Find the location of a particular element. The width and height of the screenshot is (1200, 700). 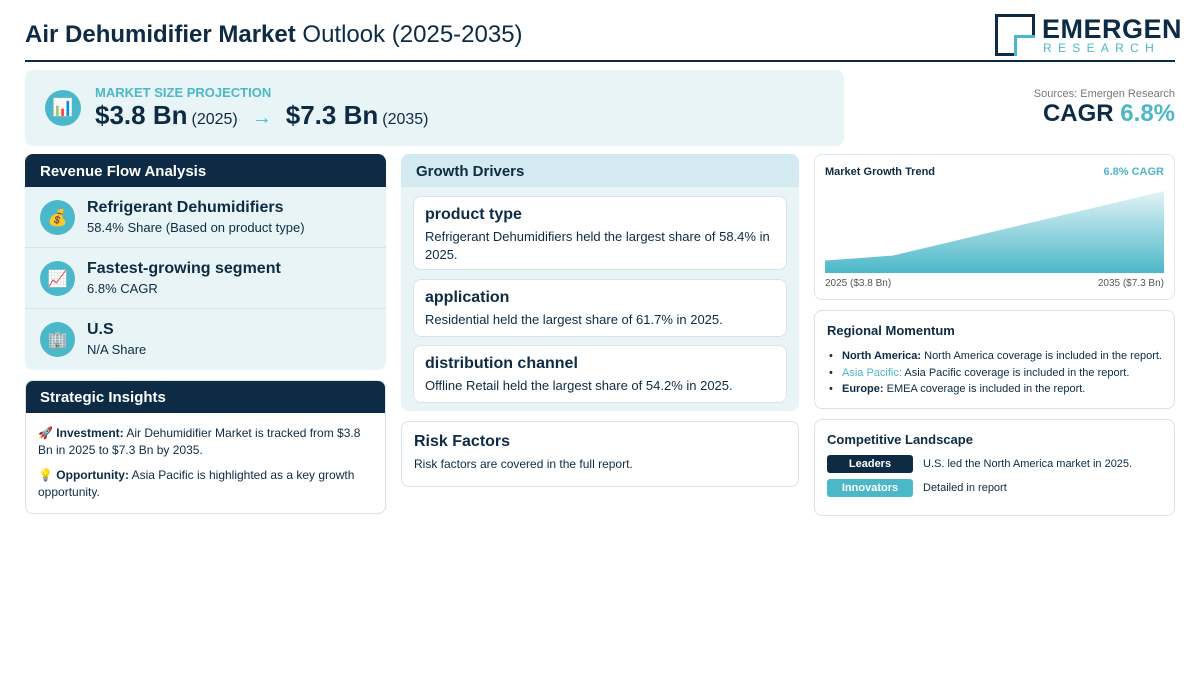

projection-values: $3.8 Bn (2025) → $7.3 Bn (2035) is located at coordinates (262, 115).